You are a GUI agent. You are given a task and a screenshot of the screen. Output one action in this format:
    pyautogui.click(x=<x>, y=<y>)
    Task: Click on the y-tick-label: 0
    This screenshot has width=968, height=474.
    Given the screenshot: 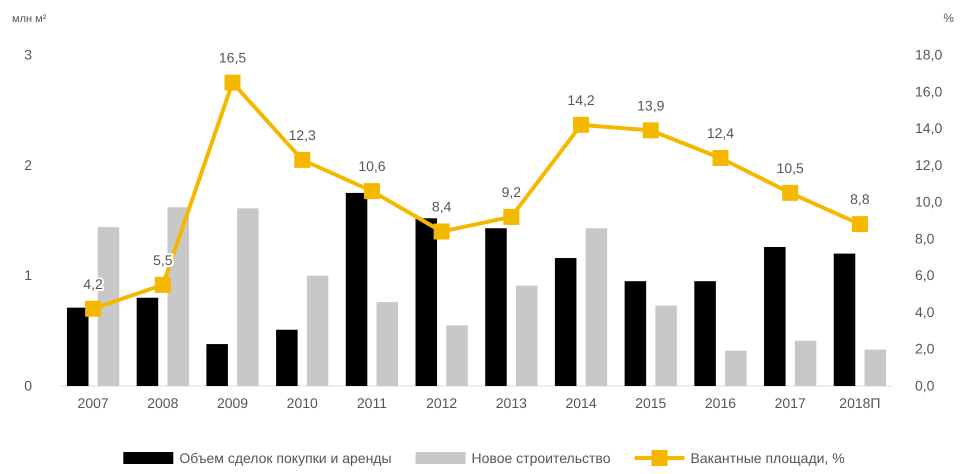 What is the action you would take?
    pyautogui.click(x=28, y=385)
    